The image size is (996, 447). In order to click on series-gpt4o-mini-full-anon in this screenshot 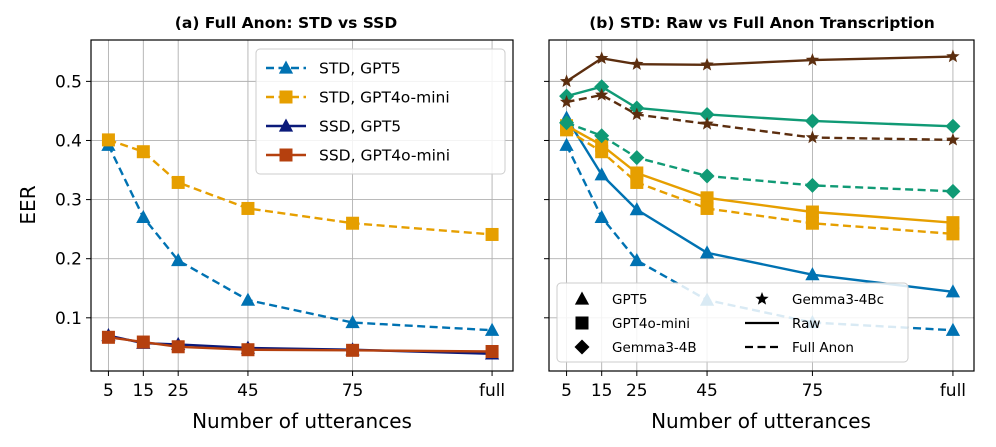, I will do `click(760, 182)`.